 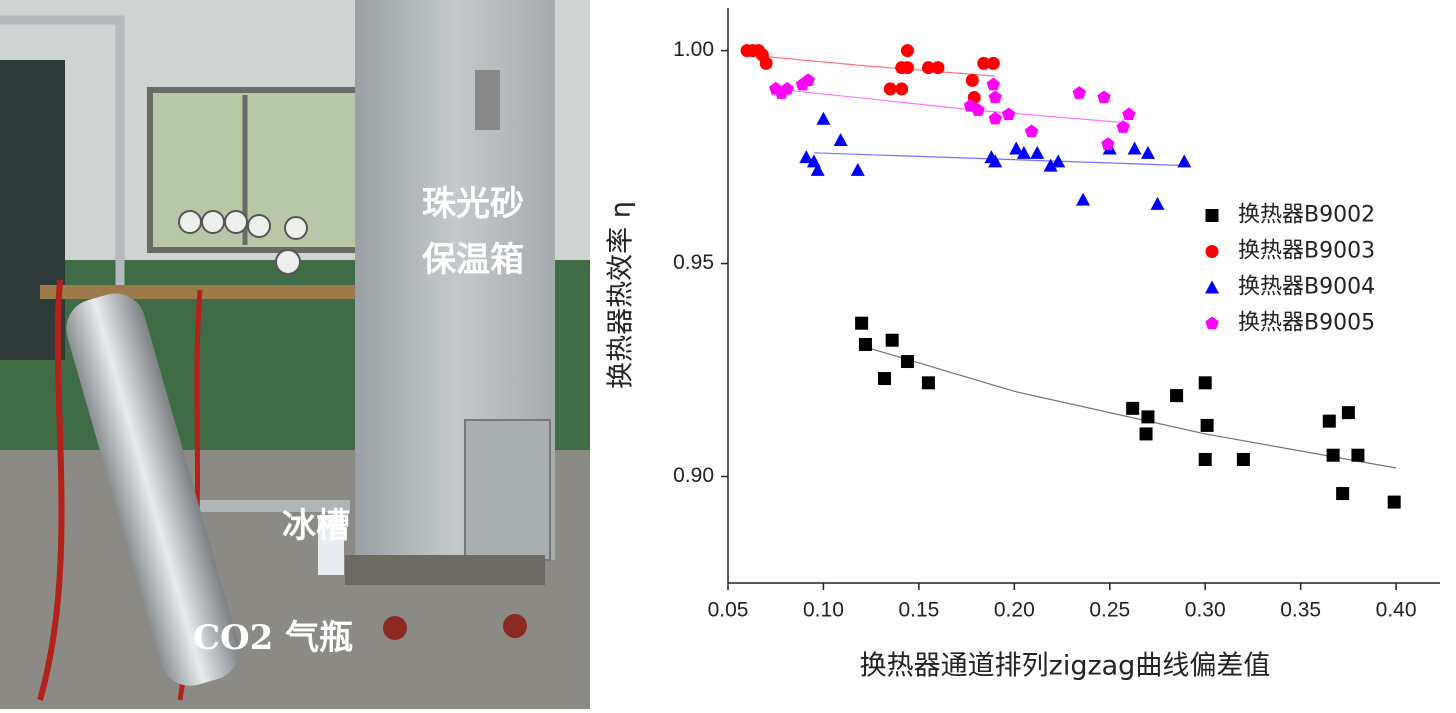 What do you see at coordinates (1205, 610) in the screenshot?
I see `x-tick-label: 0.30` at bounding box center [1205, 610].